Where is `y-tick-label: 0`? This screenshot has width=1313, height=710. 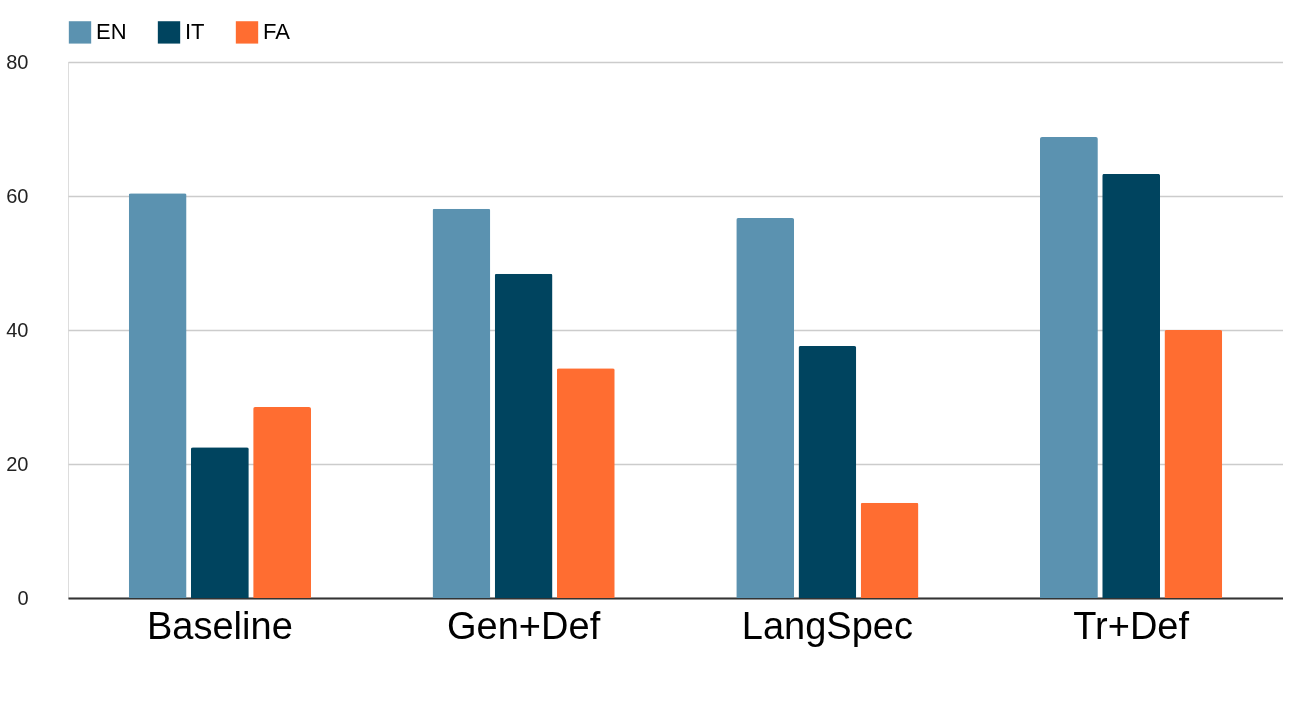
y-tick-label: 0 is located at coordinates (23, 597).